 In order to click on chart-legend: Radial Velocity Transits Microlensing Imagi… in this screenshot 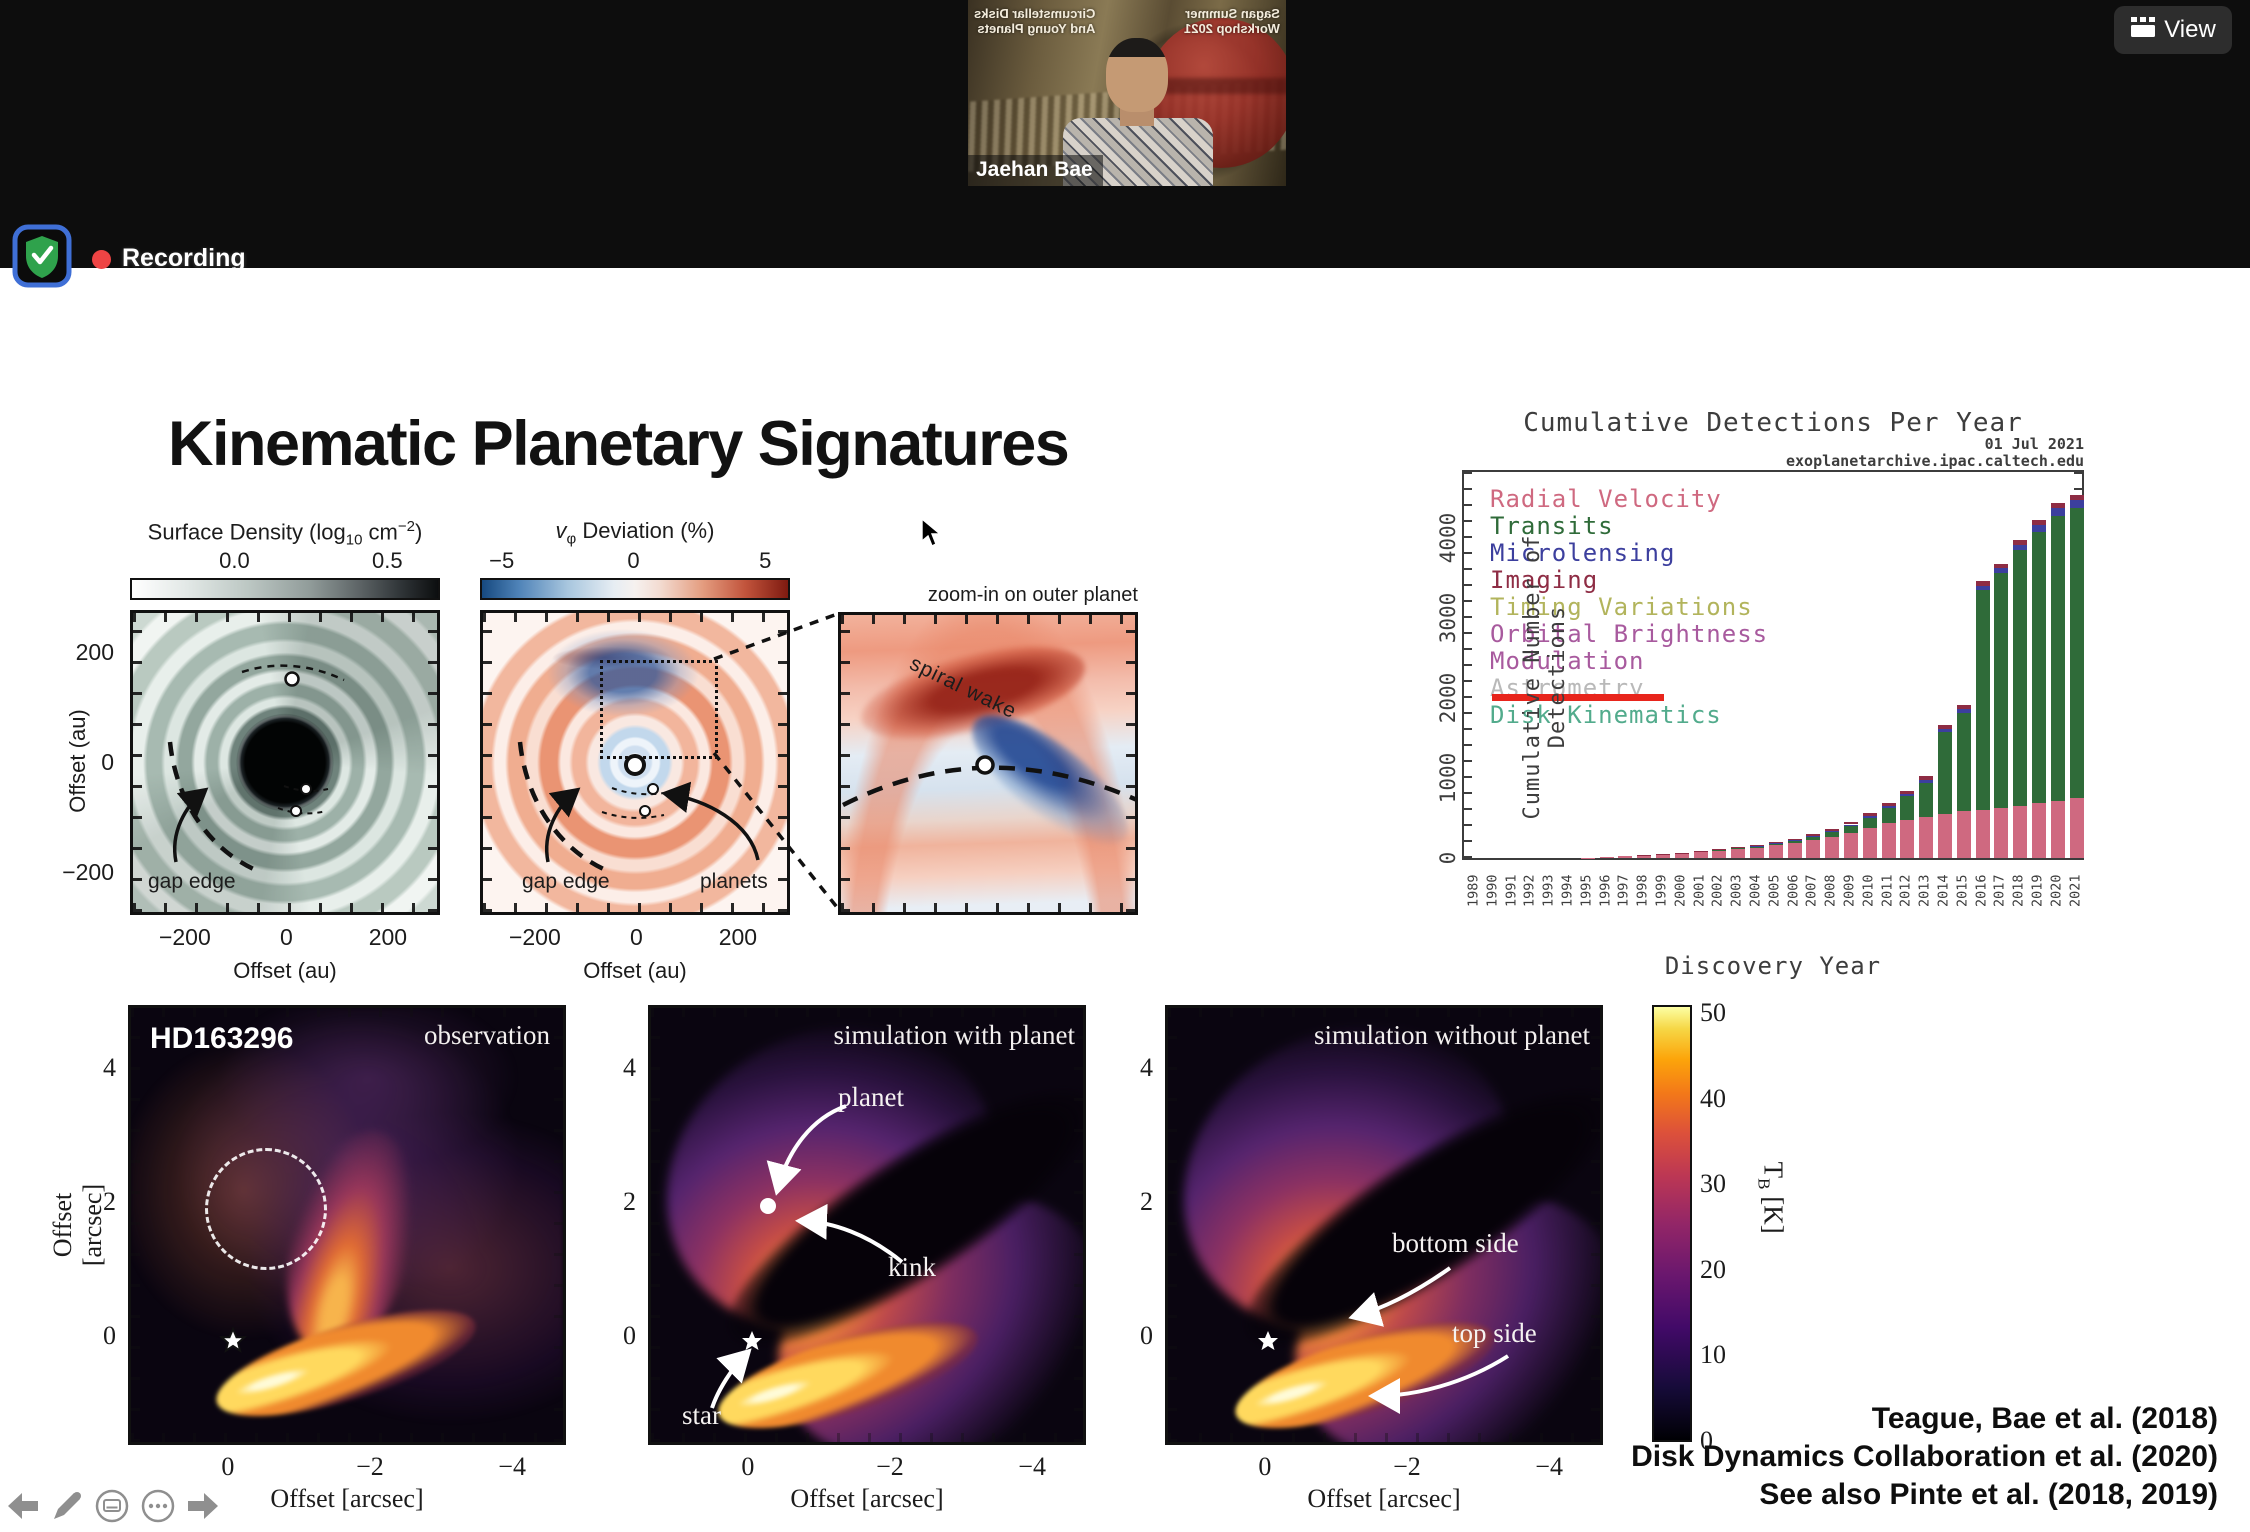, I will do `click(1629, 607)`.